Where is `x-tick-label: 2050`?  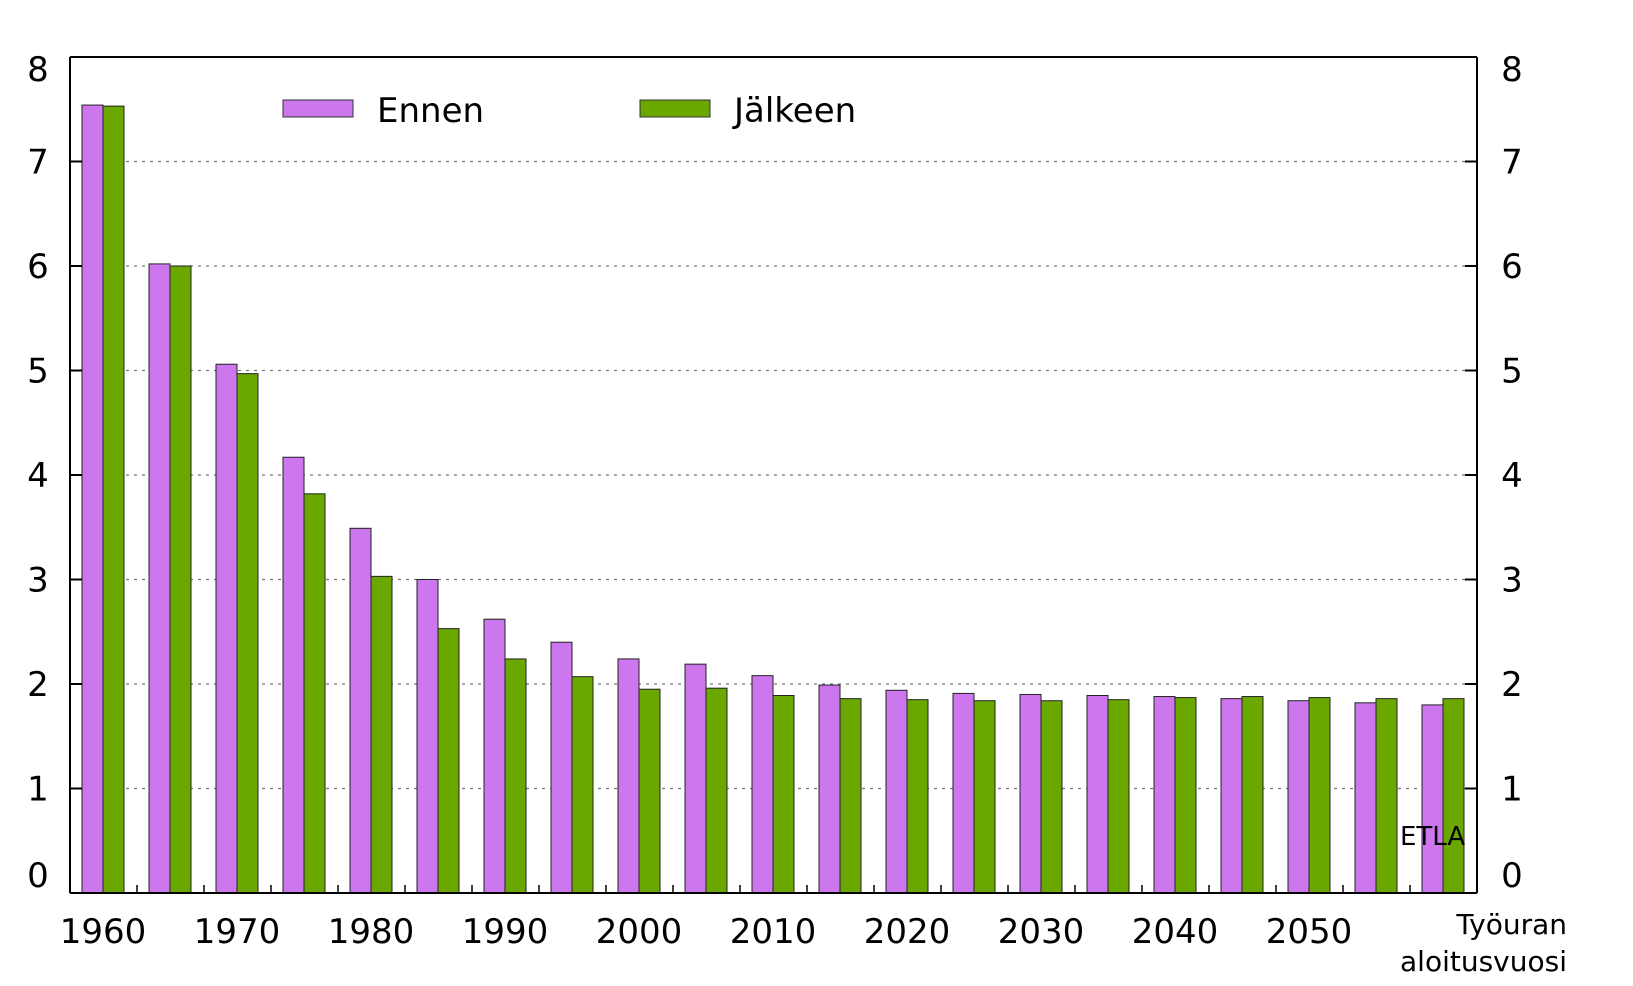
x-tick-label: 2050 is located at coordinates (1309, 932).